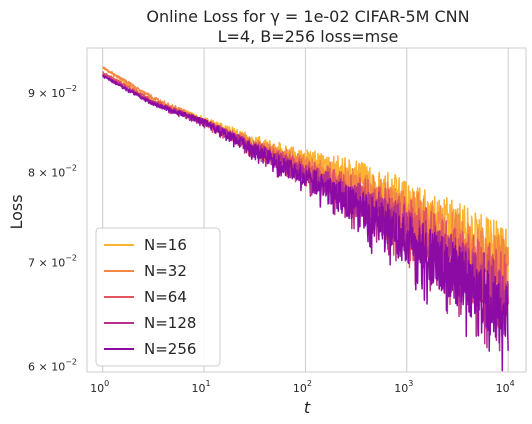 The height and width of the screenshot is (424, 532). Describe the element at coordinates (52, 171) in the screenshot. I see `y-tick-label: 8 × 10⁻²` at that location.